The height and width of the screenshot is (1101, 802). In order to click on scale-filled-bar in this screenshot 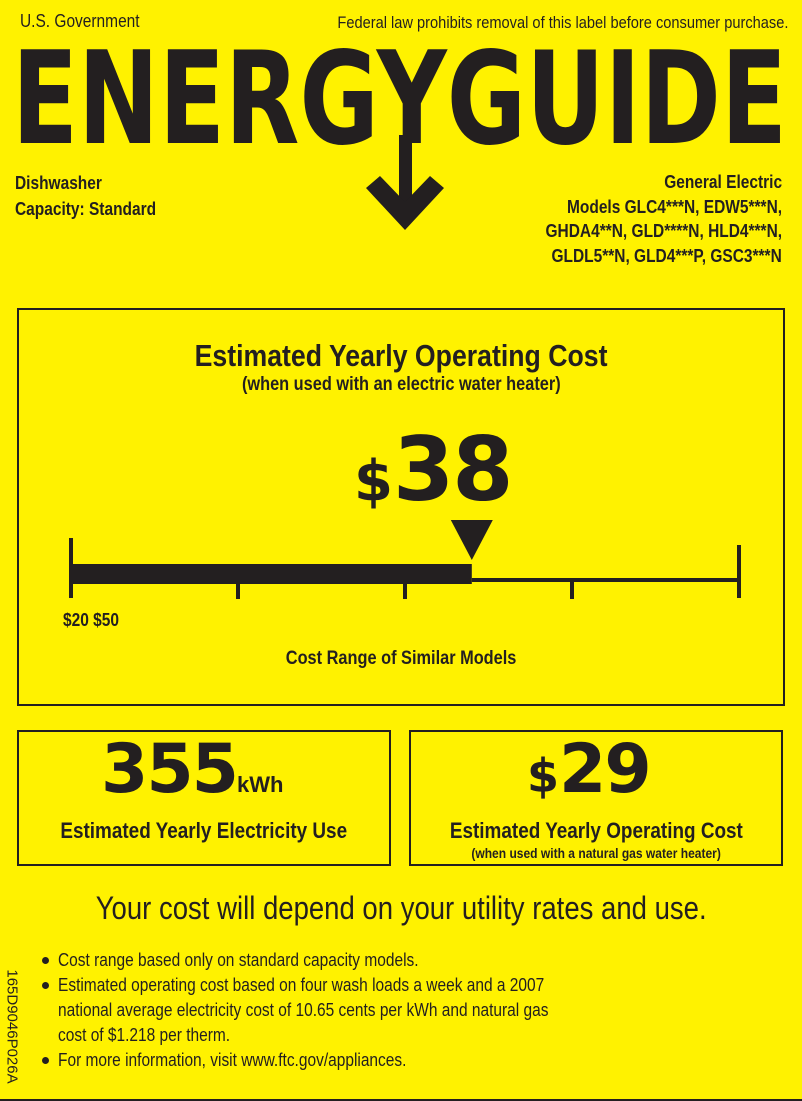, I will do `click(271, 574)`.